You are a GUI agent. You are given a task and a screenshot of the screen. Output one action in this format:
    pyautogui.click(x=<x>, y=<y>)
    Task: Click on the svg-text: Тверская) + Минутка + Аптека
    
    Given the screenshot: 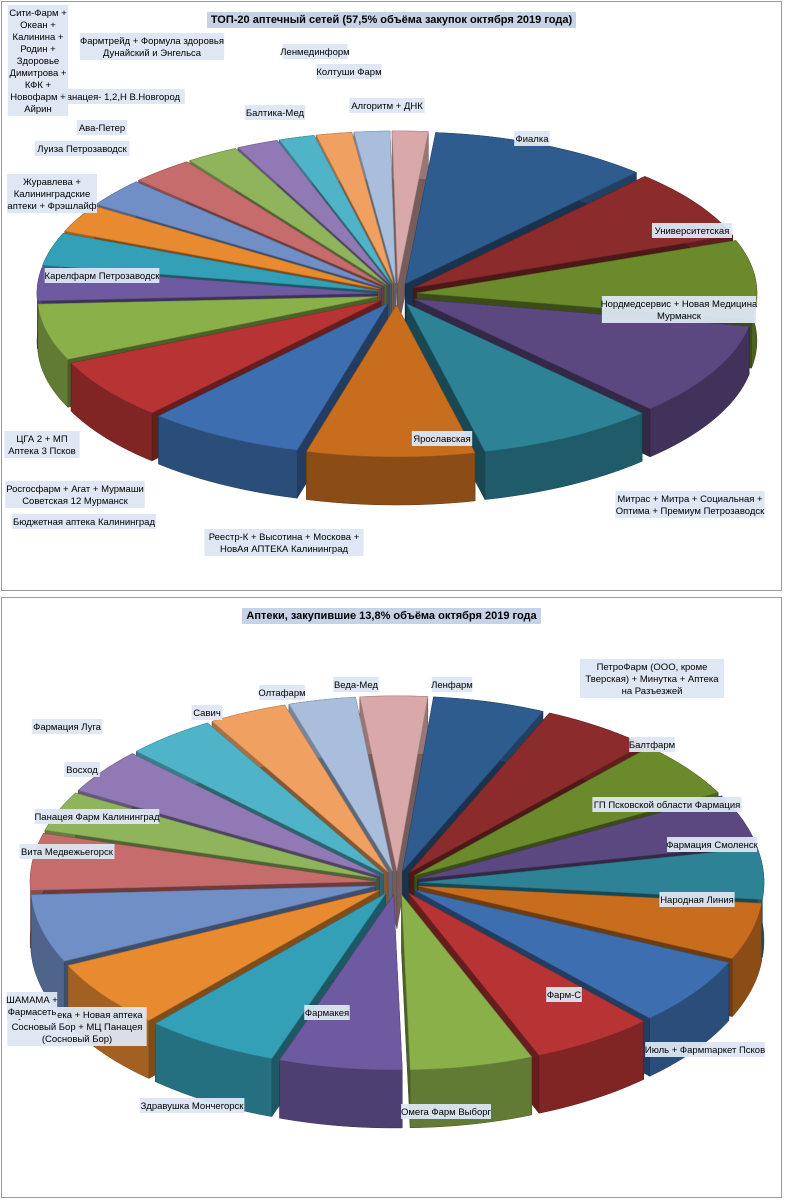 What is the action you would take?
    pyautogui.click(x=652, y=679)
    